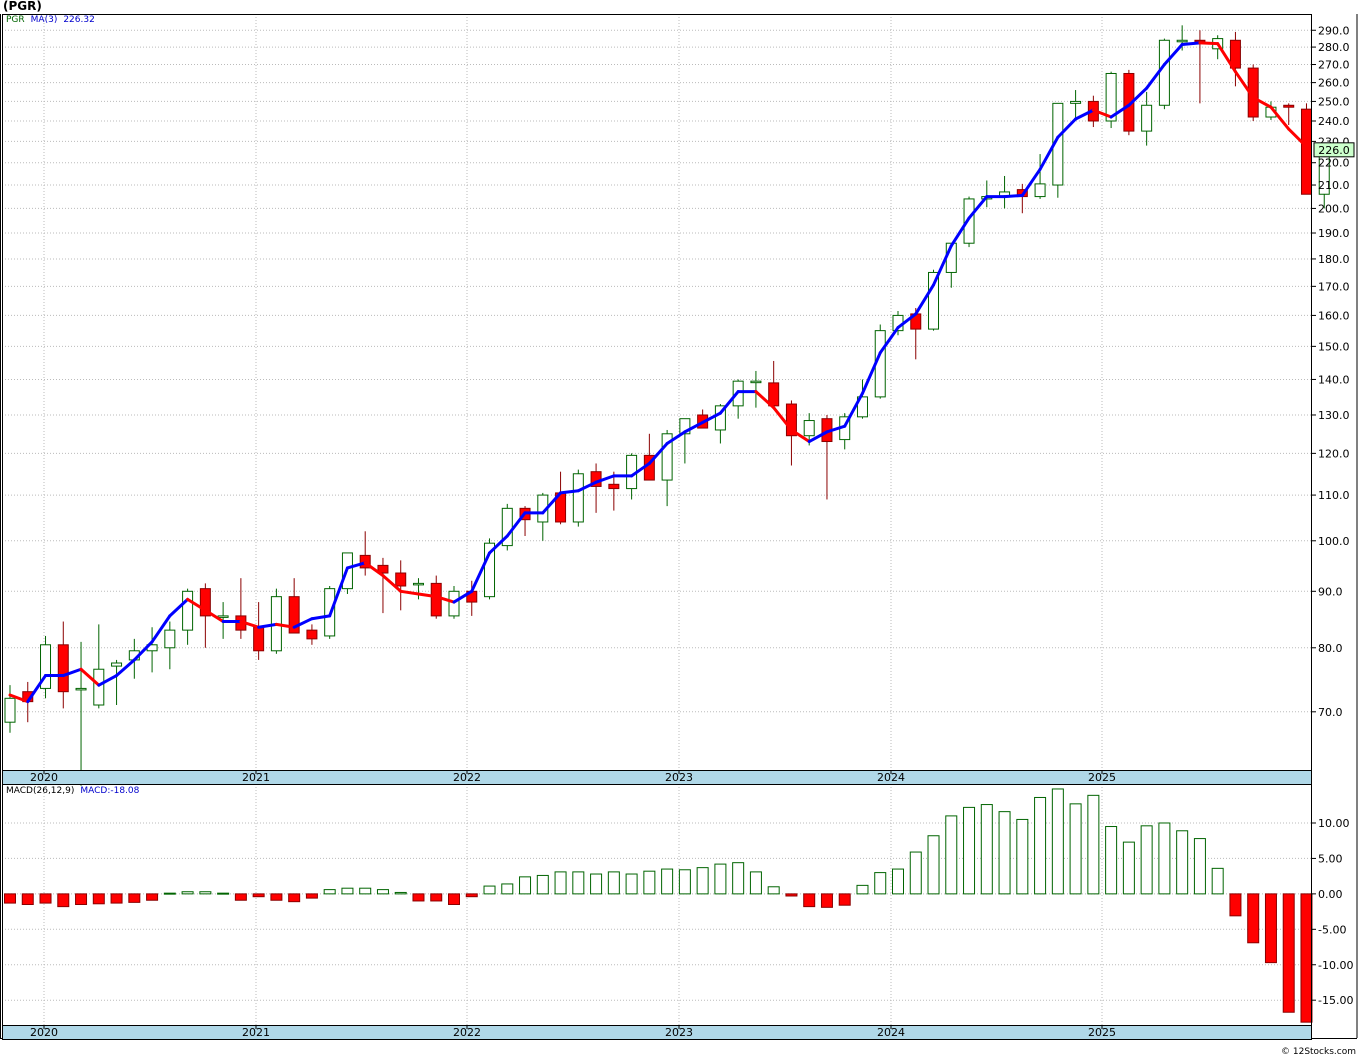 The image size is (1360, 1057). What do you see at coordinates (657, 777) in the screenshot?
I see `price-year-band` at bounding box center [657, 777].